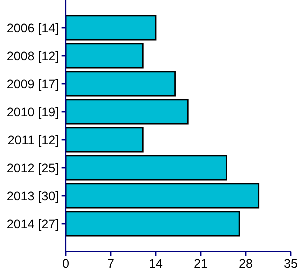 Image resolution: width=300 pixels, height=276 pixels. I want to click on y-tick-label: 2012 [25], so click(33, 169).